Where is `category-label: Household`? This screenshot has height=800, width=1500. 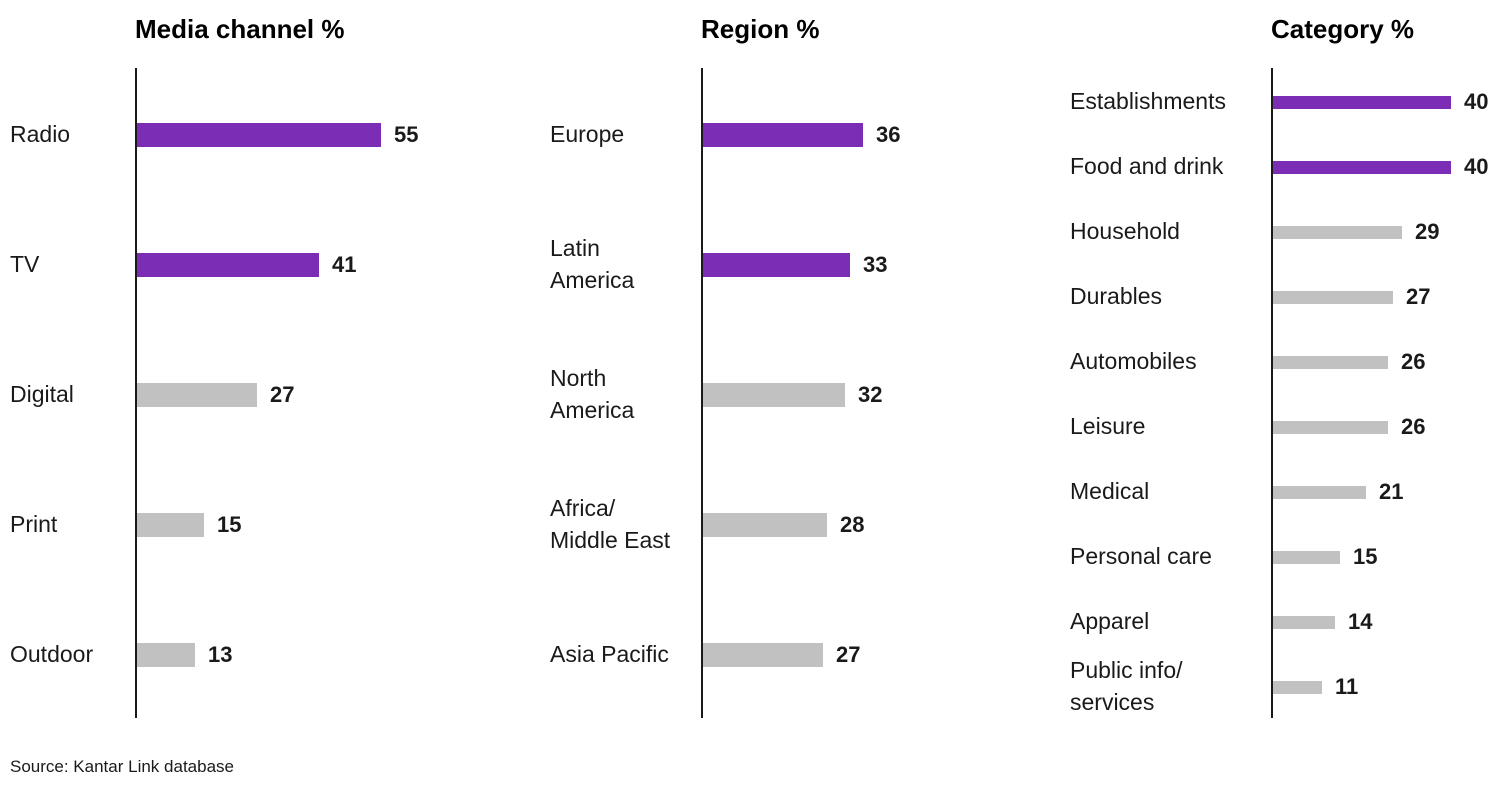
category-label: Household is located at coordinates (1125, 231).